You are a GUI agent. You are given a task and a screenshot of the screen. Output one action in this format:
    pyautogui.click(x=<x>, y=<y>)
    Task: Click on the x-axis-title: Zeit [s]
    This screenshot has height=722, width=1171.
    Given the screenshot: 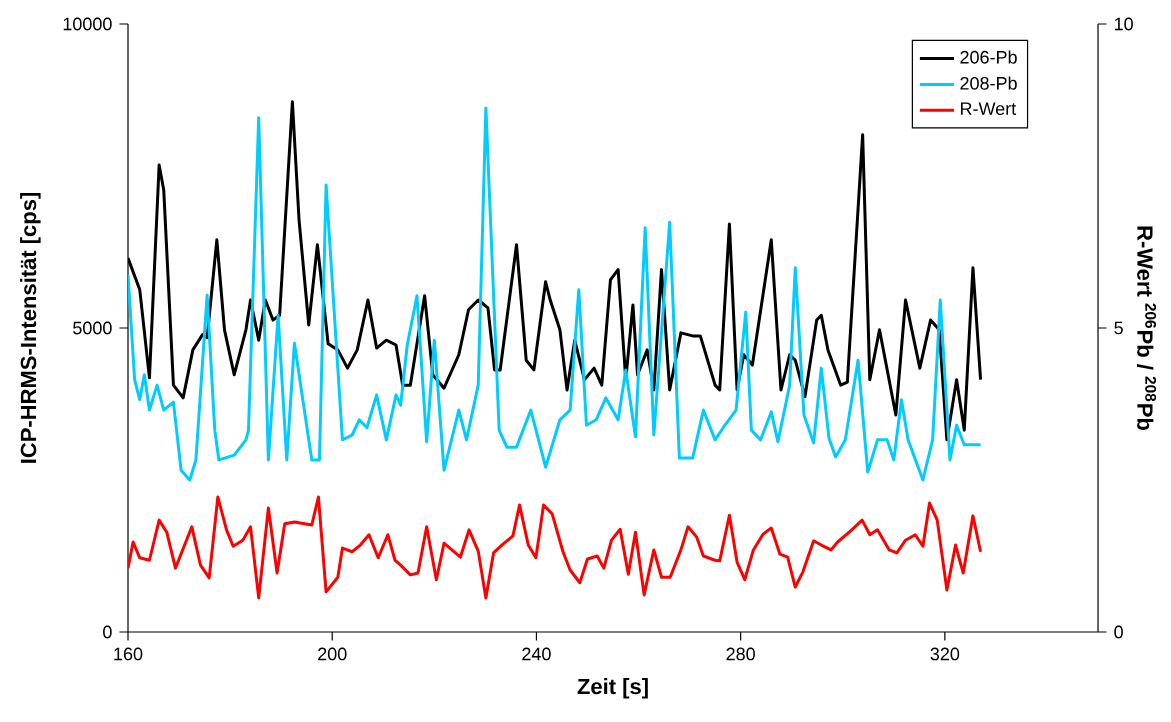 What is the action you would take?
    pyautogui.click(x=612, y=688)
    